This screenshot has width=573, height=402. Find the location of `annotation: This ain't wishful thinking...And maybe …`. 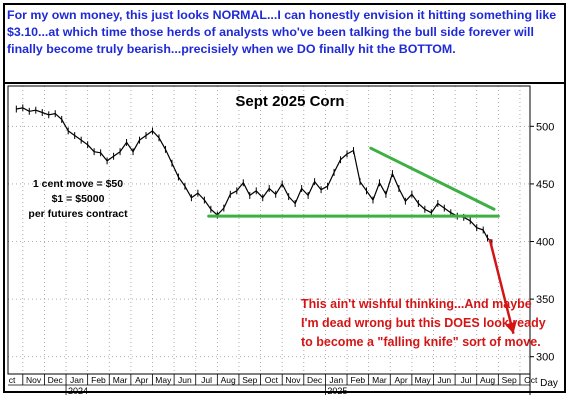

annotation: This ain't wishful thinking...And maybe … is located at coordinates (423, 323).